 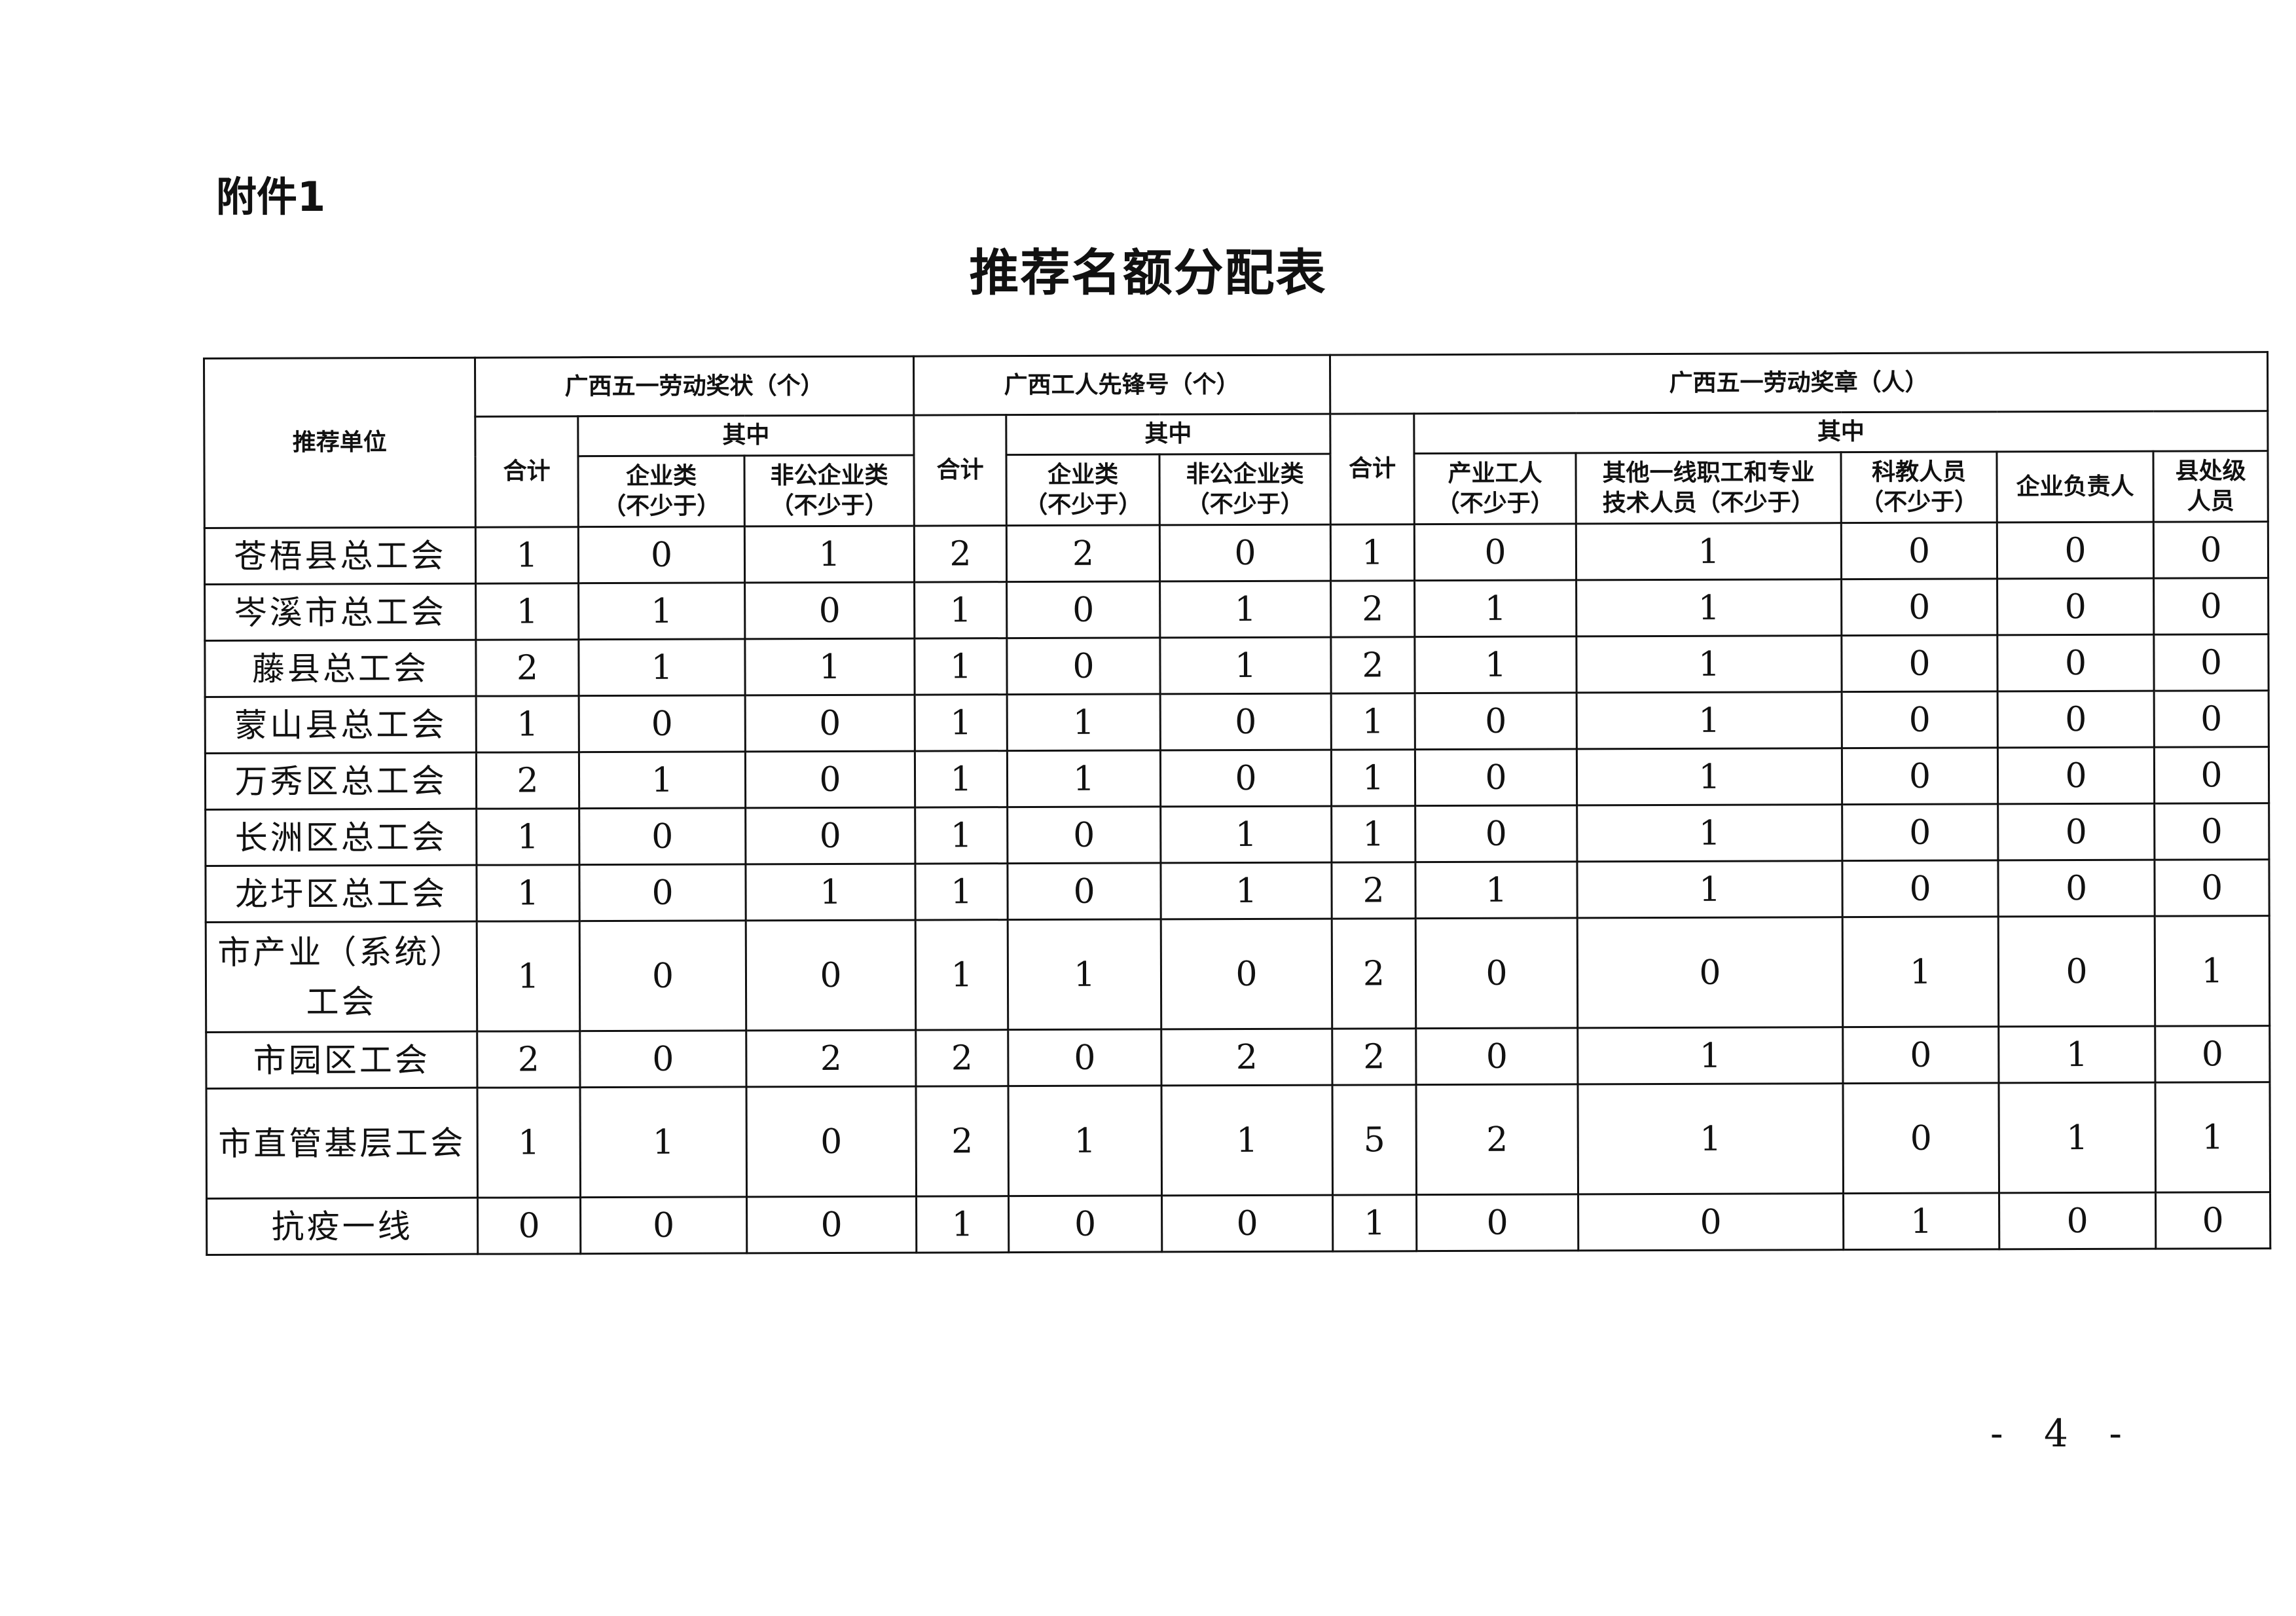 I want to click on page-title: 推荐名额分配表, so click(x=1148, y=273).